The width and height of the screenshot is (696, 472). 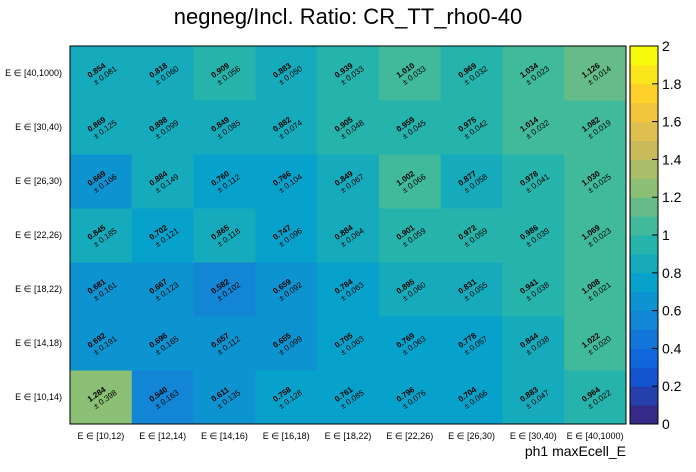 I want to click on x-tick-label: E ∈ [40,1000), so click(x=595, y=436).